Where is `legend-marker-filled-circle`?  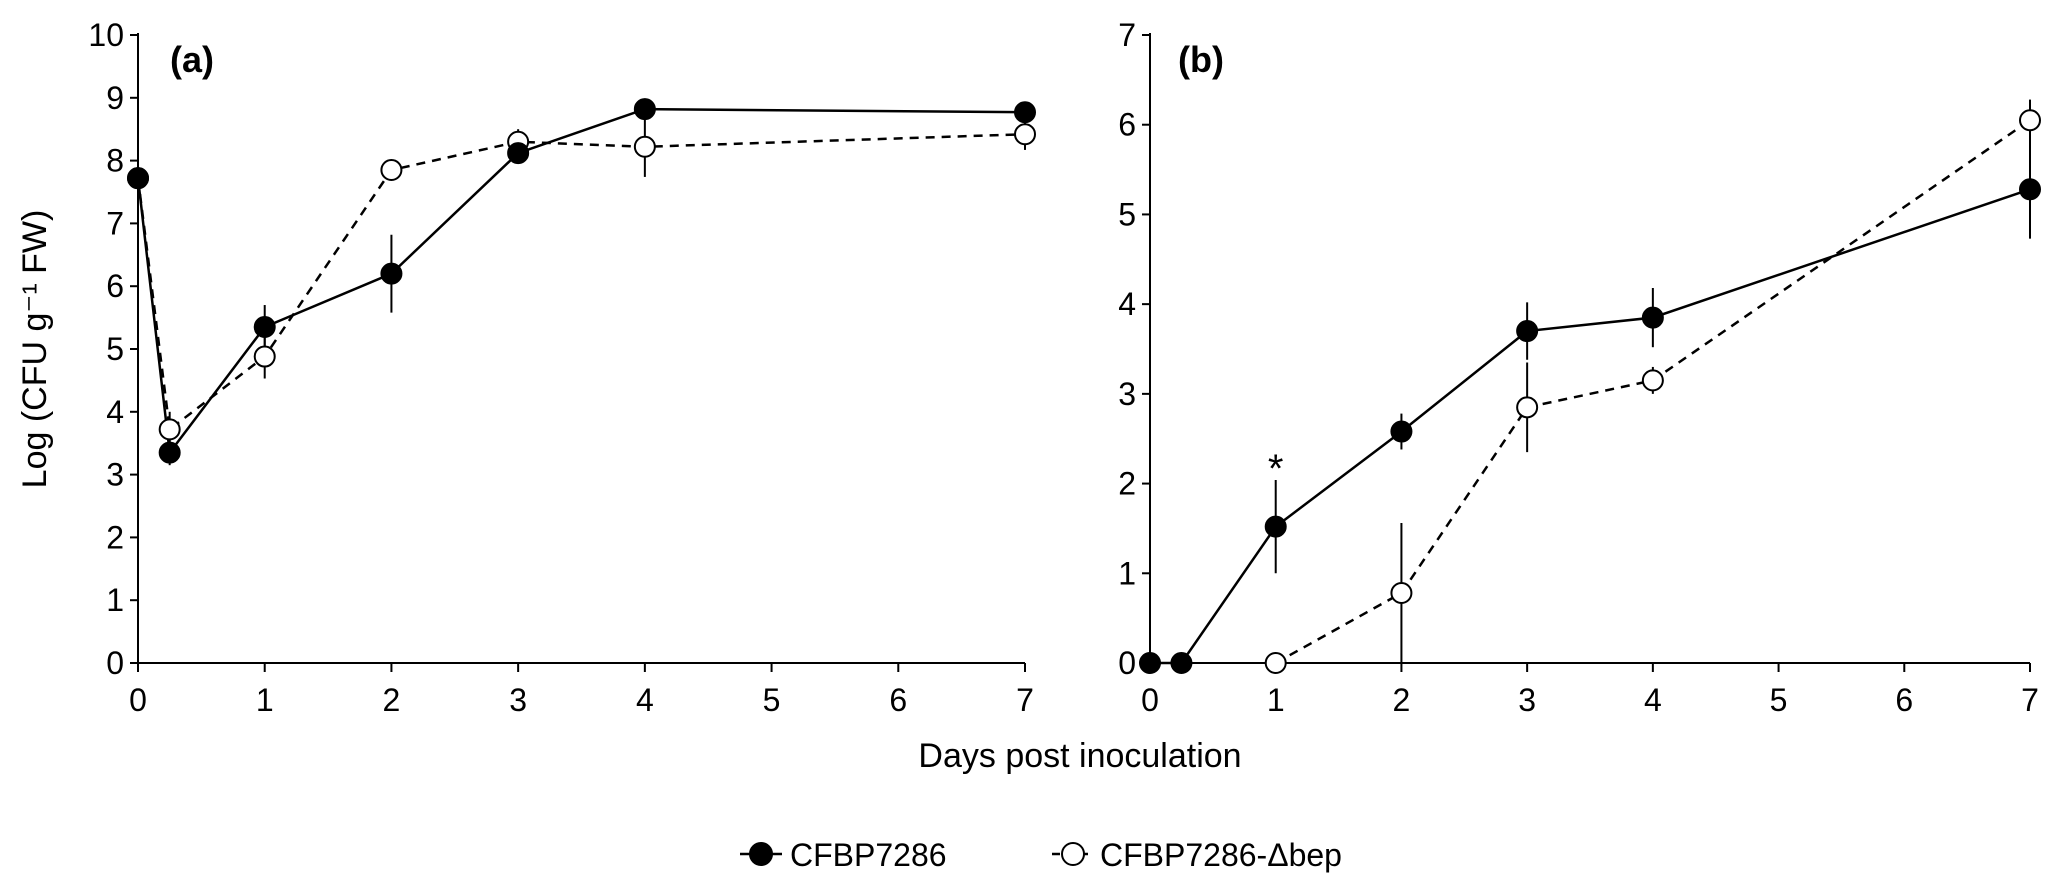 legend-marker-filled-circle is located at coordinates (761, 854).